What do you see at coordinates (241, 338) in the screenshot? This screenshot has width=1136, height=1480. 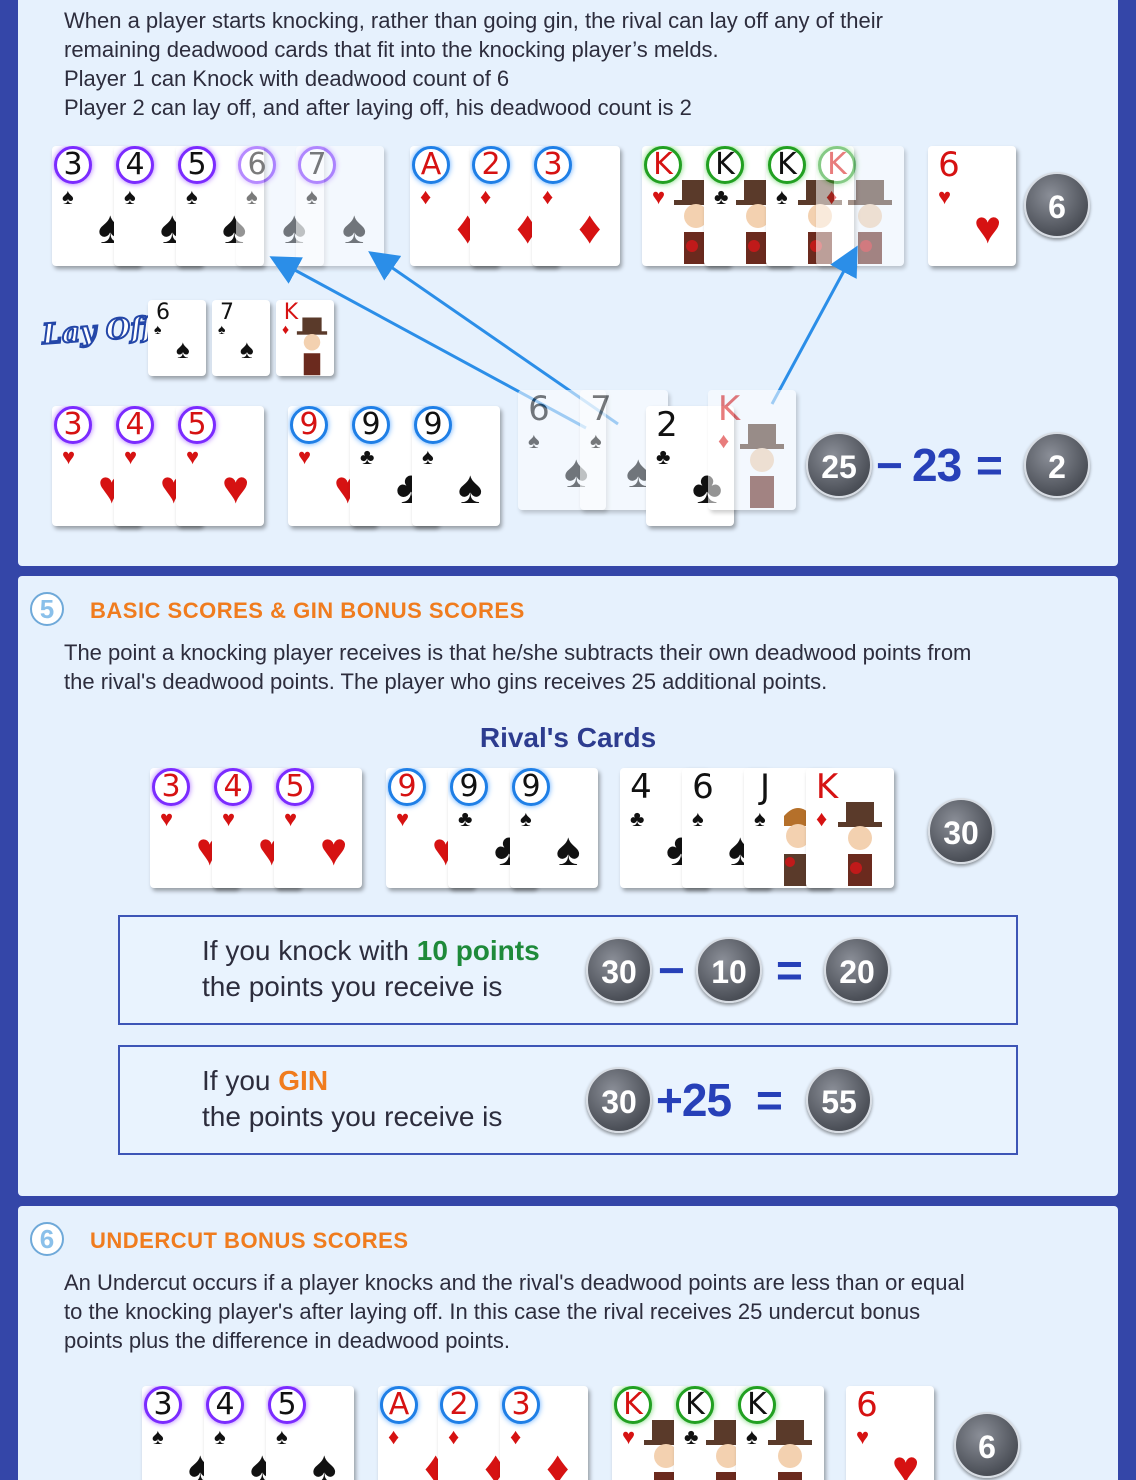 I see `lay-off-card-7-spades: 7 ♠ ♠` at bounding box center [241, 338].